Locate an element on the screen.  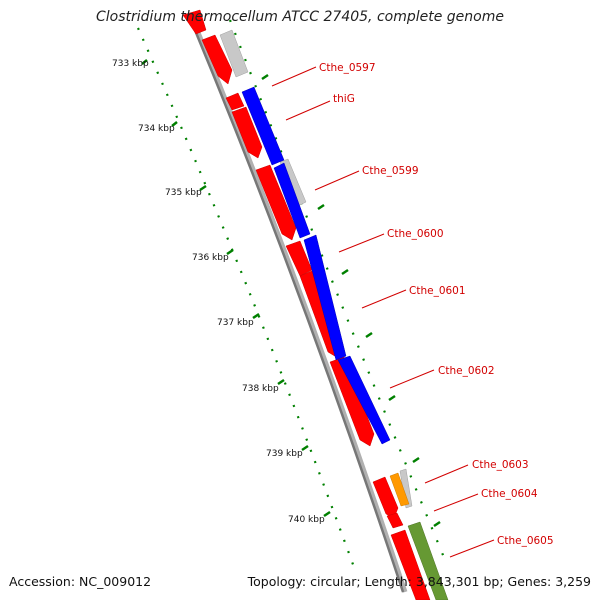
gene-label: Cthe_0601 is located at coordinates (437, 291).